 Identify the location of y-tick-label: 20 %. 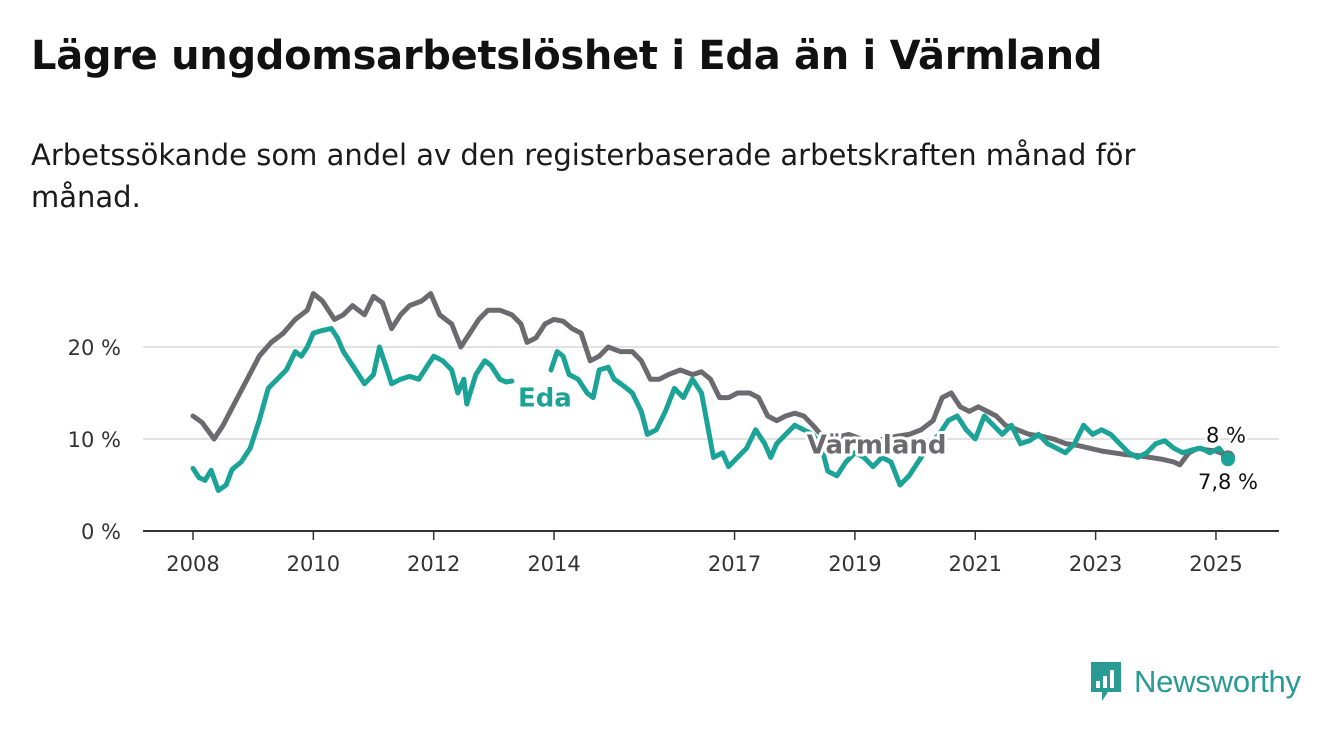
(94, 348).